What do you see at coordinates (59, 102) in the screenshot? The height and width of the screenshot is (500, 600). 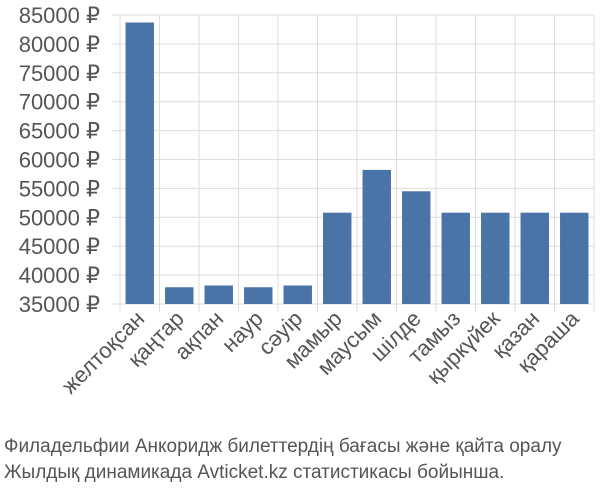 I see `y-tick-label: 70000 ₽` at bounding box center [59, 102].